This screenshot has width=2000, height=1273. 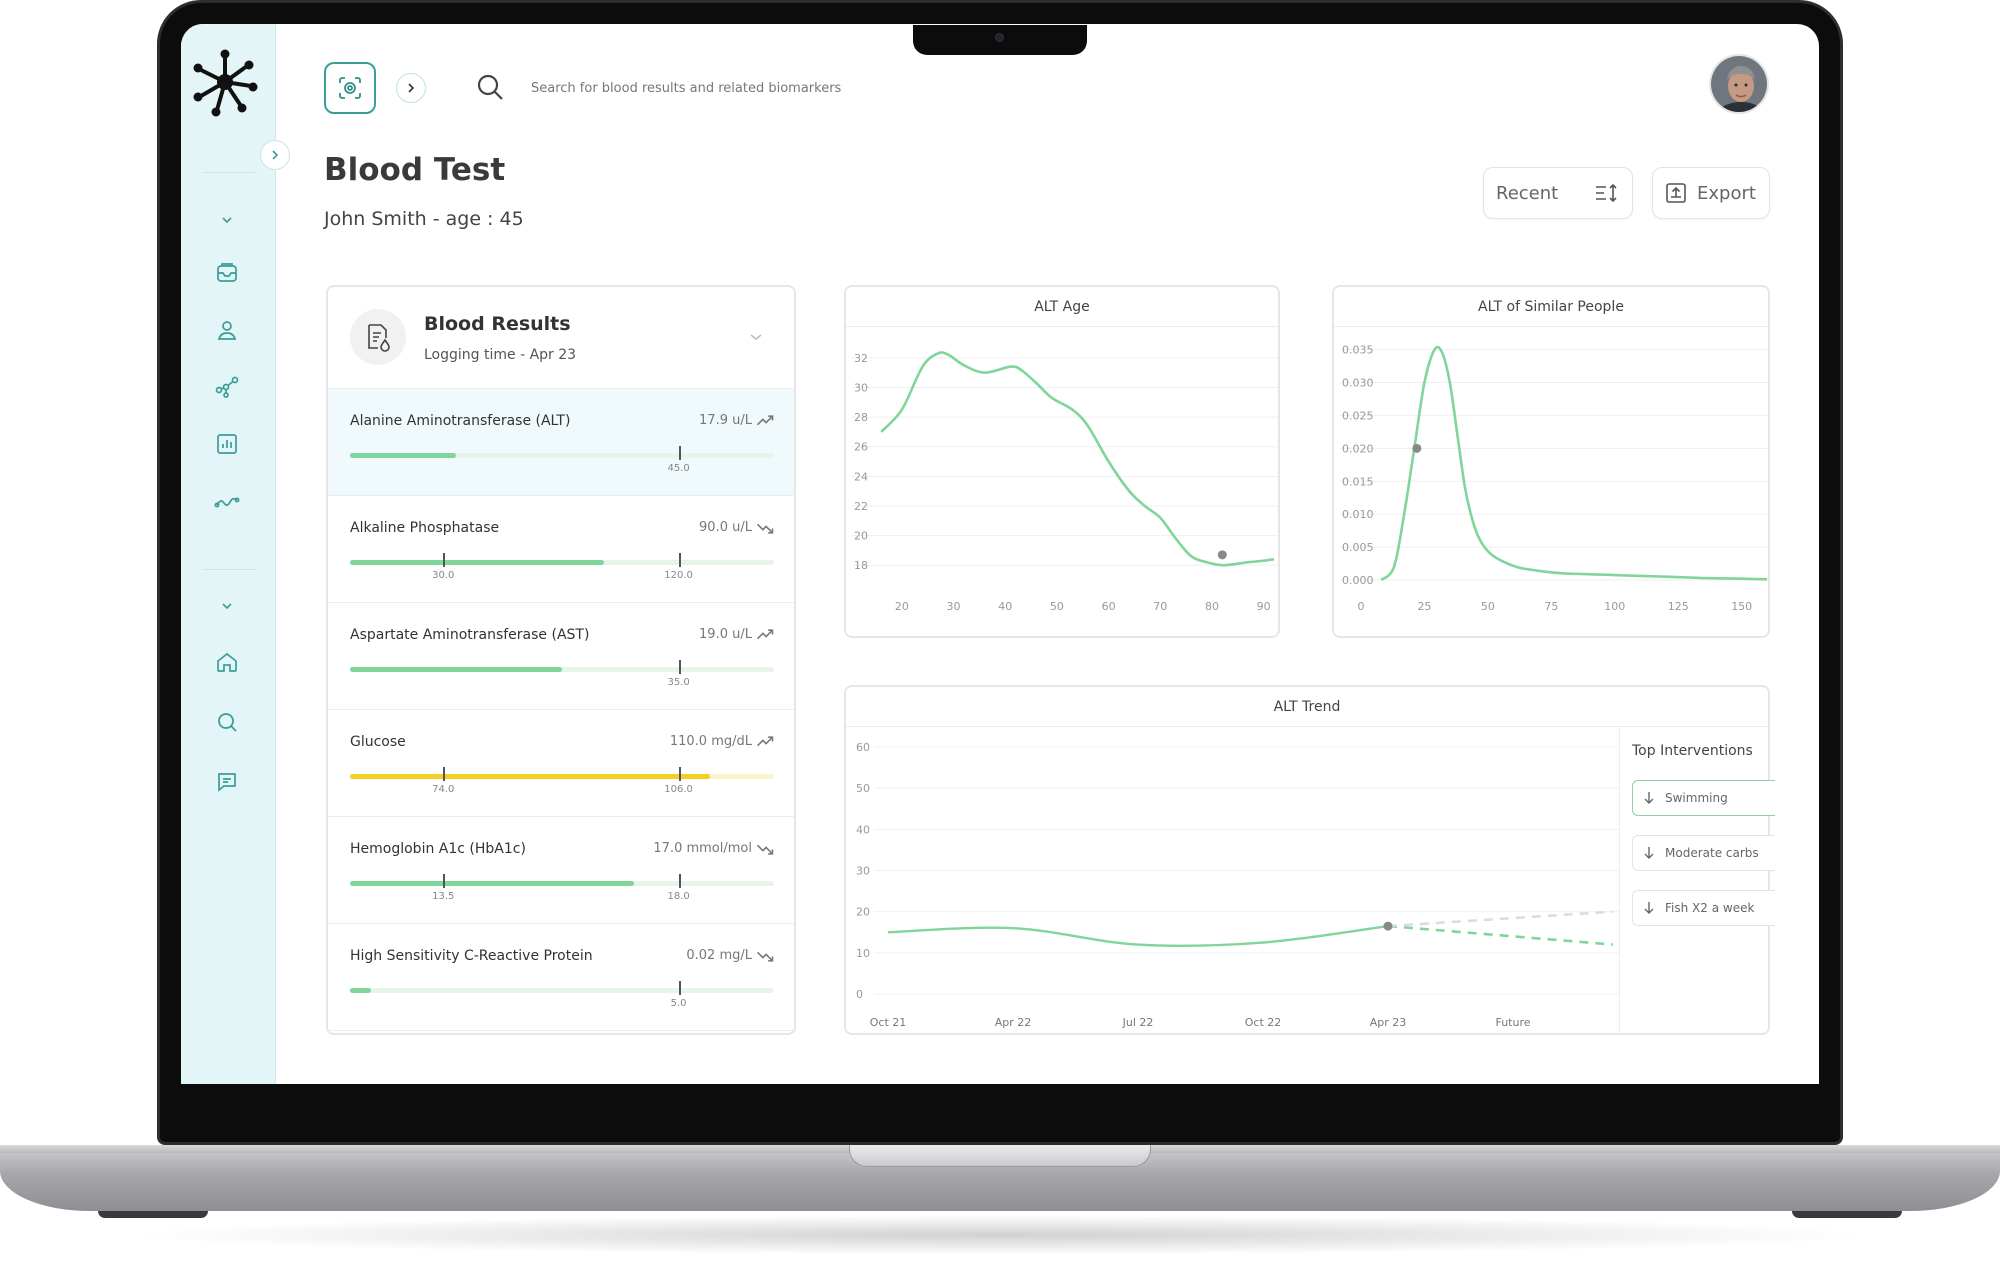 What do you see at coordinates (1739, 84) in the screenshot?
I see `avatar` at bounding box center [1739, 84].